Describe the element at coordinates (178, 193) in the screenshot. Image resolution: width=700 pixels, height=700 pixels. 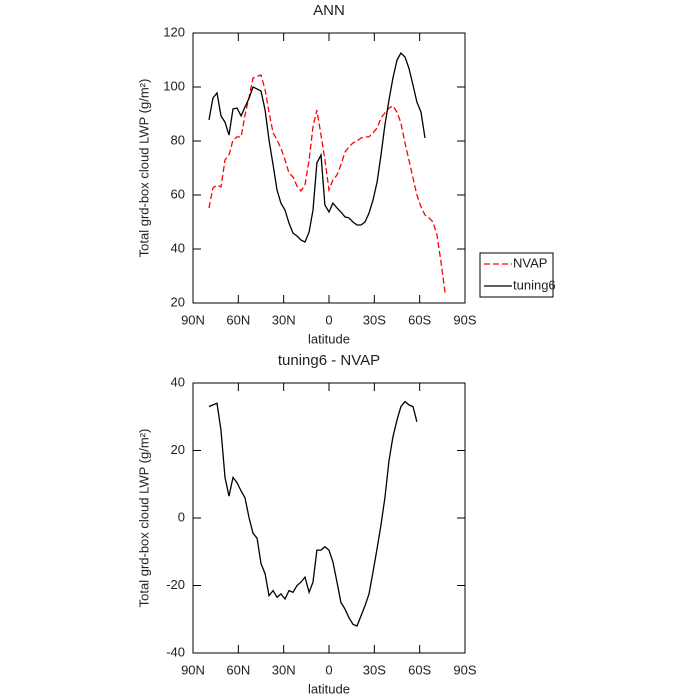
I see `y-tick-label: 60` at that location.